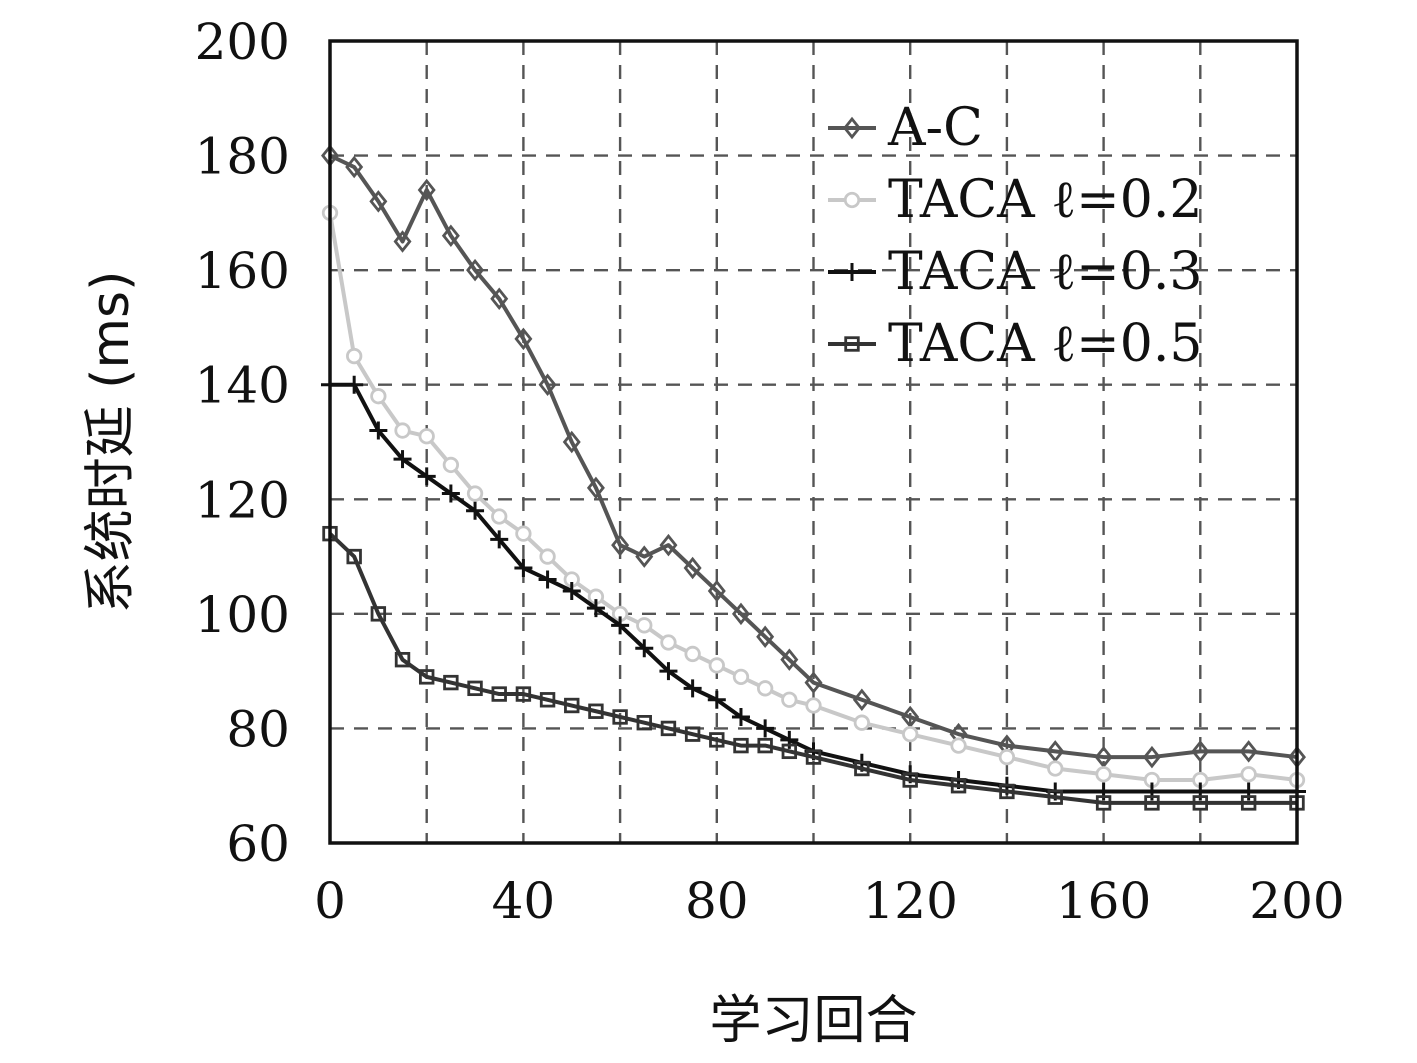 The width and height of the screenshot is (1417, 1063). What do you see at coordinates (242, 443) in the screenshot?
I see `y-axis: 60 80 100 120 140 160 180 200` at bounding box center [242, 443].